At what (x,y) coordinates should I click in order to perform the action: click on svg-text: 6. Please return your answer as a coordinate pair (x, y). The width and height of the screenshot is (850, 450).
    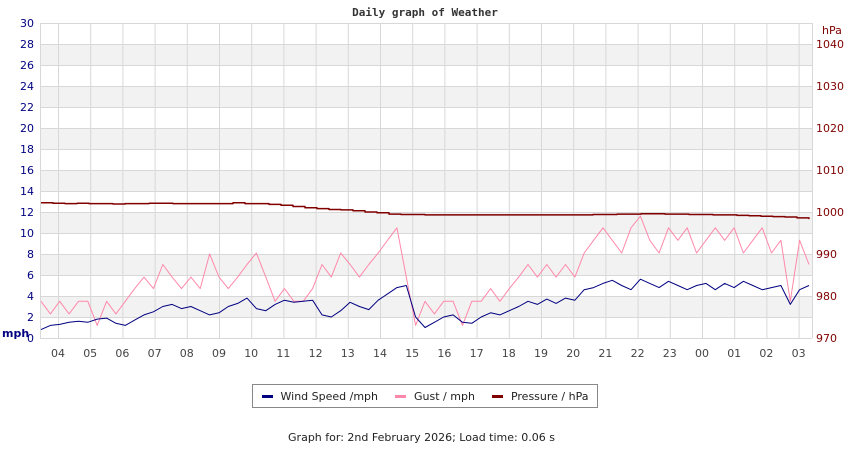
    Looking at the image, I should click on (30, 275).